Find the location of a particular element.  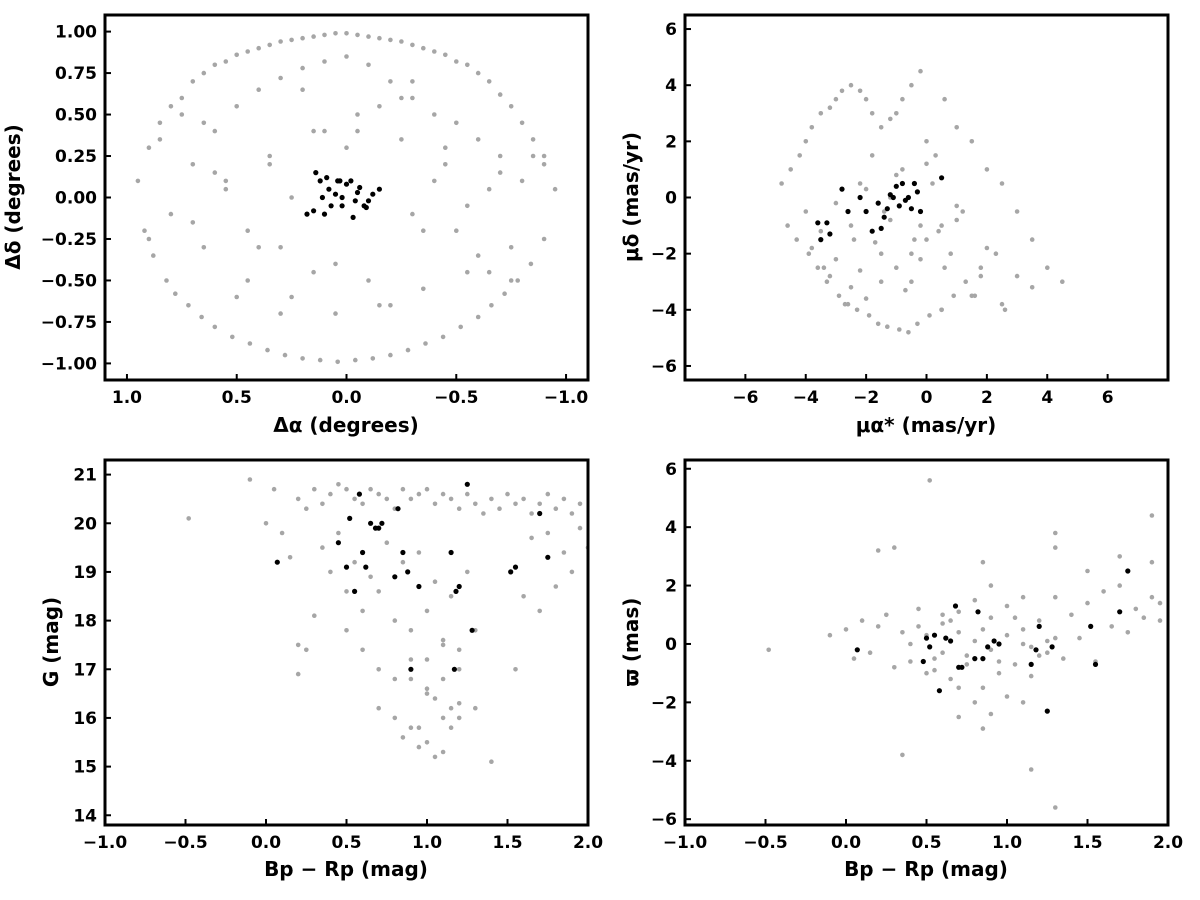

y-tick-label: 14 is located at coordinates (85, 816).